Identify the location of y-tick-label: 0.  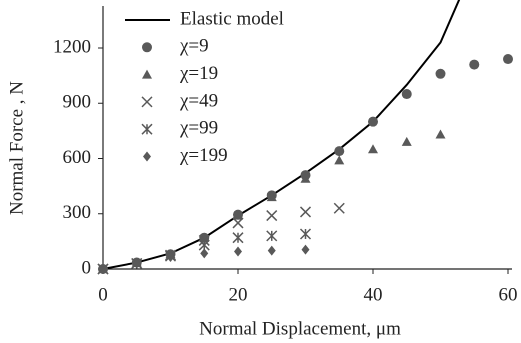
(87, 267).